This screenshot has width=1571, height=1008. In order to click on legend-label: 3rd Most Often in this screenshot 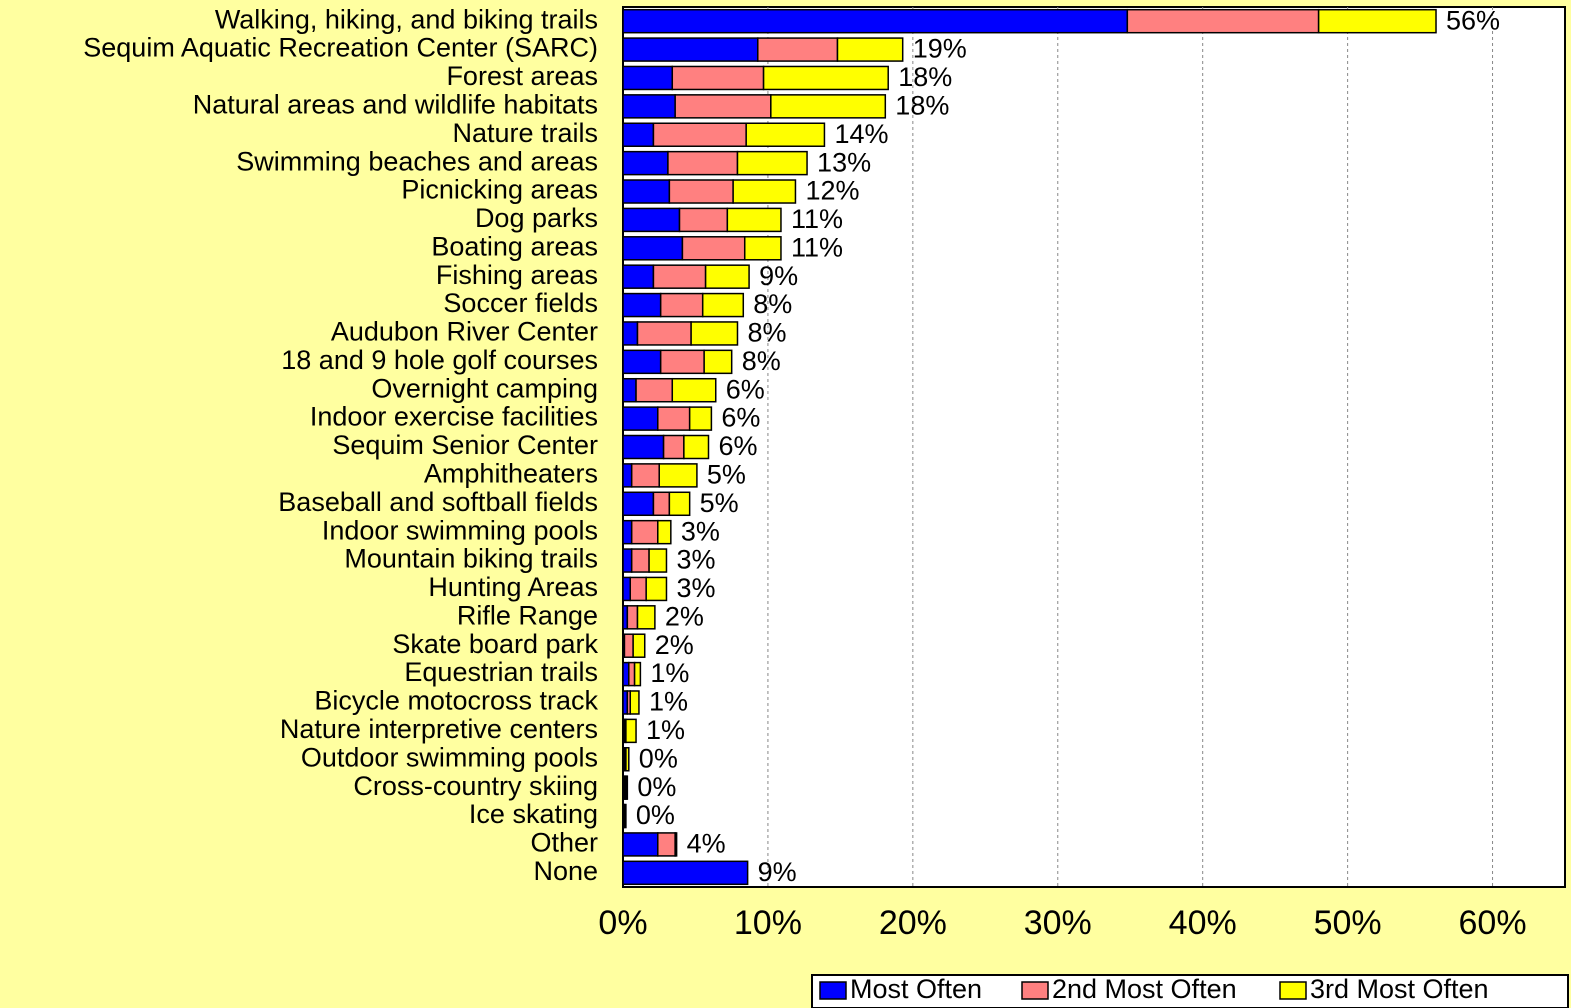, I will do `click(1399, 989)`.